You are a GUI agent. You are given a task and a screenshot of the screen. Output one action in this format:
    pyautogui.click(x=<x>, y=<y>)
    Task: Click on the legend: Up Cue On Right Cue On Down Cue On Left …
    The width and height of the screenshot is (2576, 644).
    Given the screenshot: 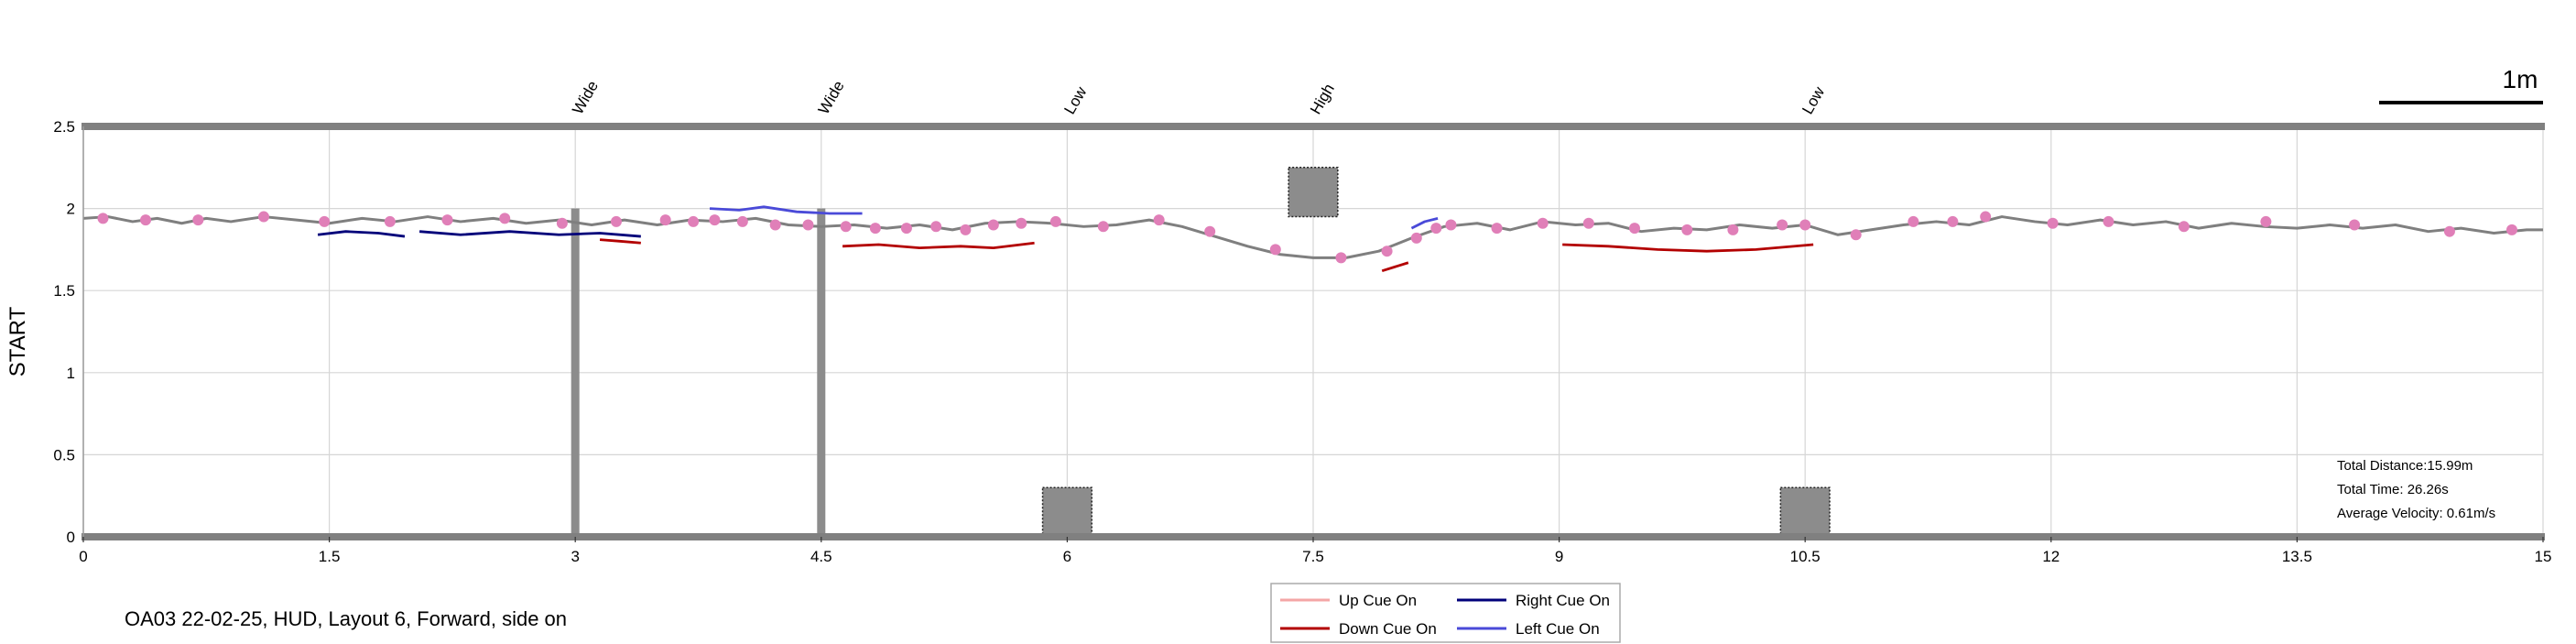 What is the action you would take?
    pyautogui.click(x=1445, y=613)
    